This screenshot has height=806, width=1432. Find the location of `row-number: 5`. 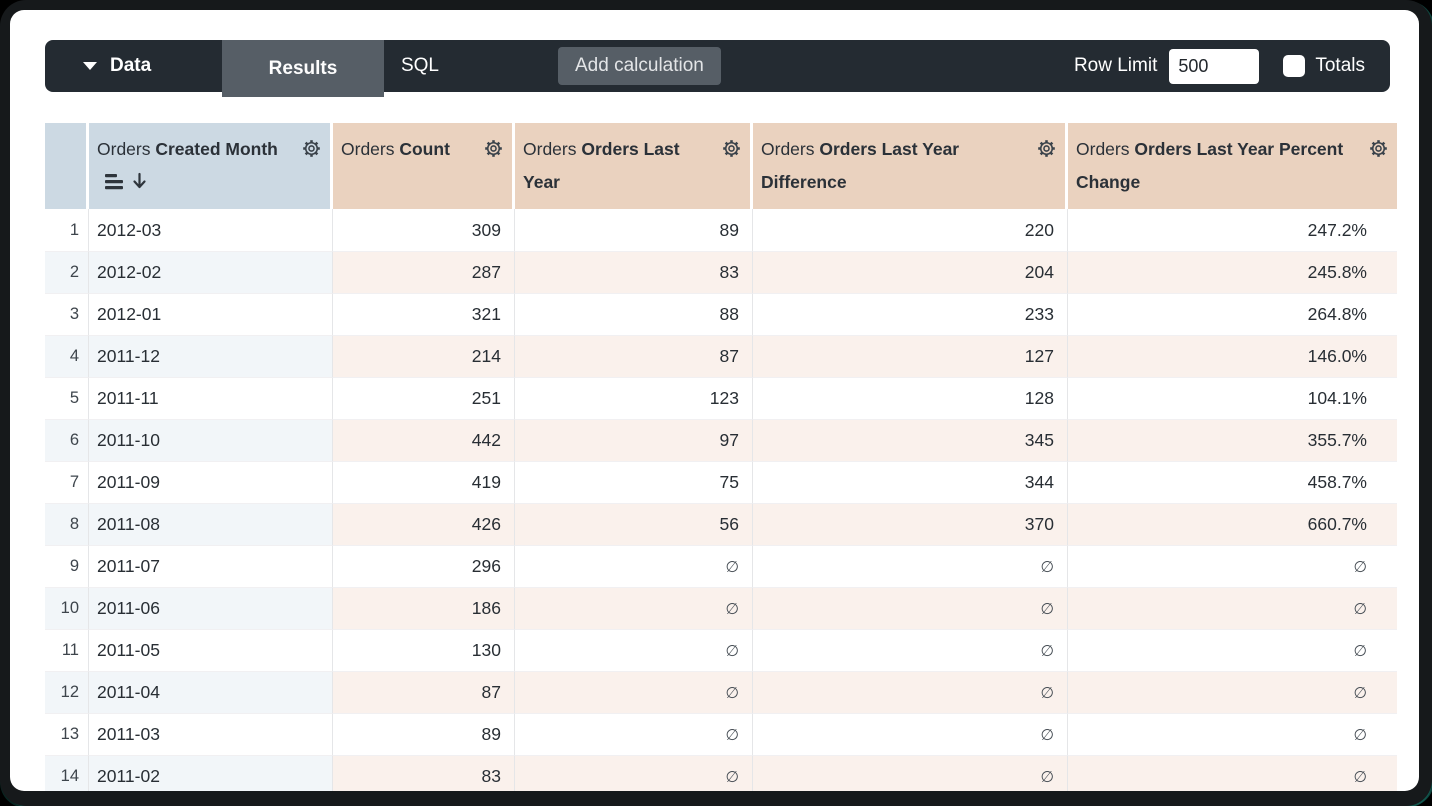

row-number: 5 is located at coordinates (67, 398).